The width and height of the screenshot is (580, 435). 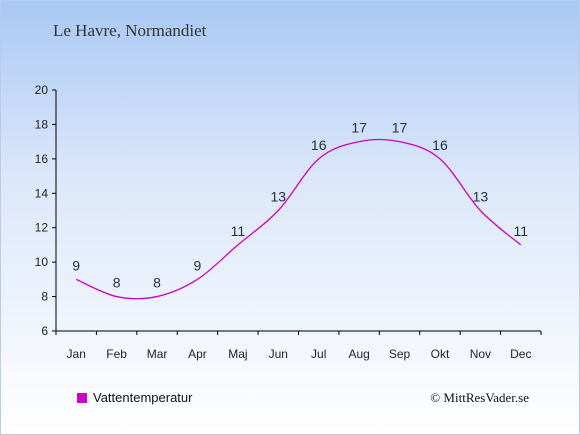 I want to click on x-tick-label: Nov, so click(x=480, y=354).